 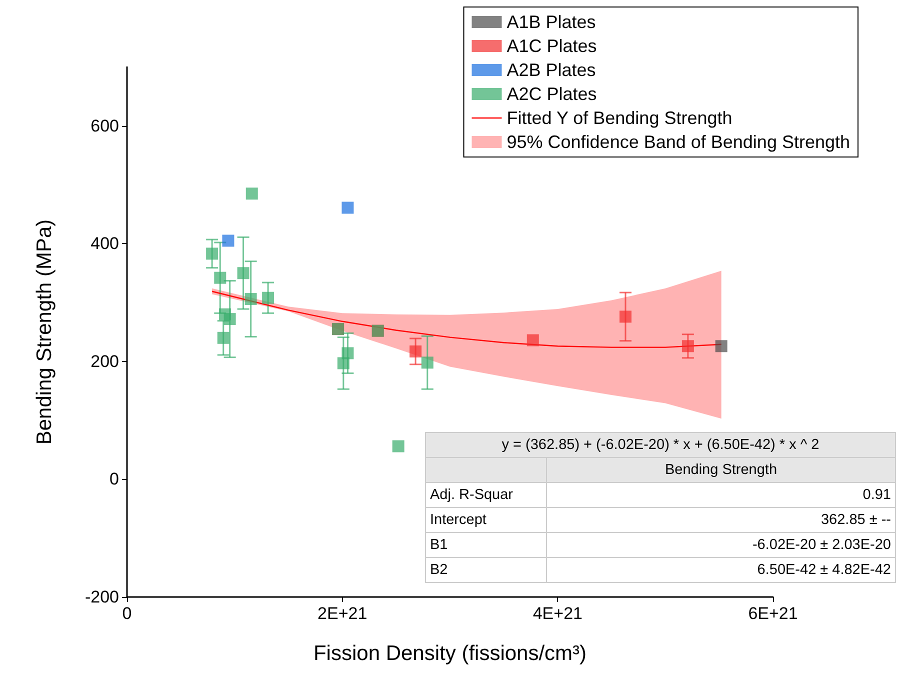 I want to click on x-tick-label: 6E+21, so click(x=773, y=613).